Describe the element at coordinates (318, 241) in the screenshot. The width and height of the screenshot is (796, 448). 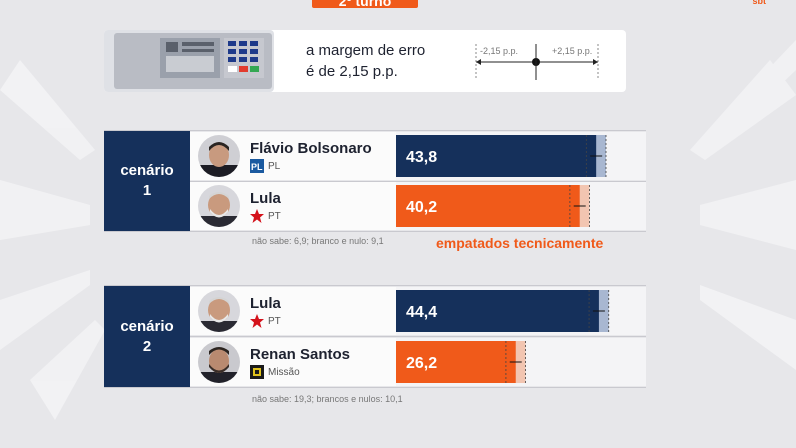
I see `undecided-note: não sabe: 6,9; branco e nulo: 9,1` at that location.